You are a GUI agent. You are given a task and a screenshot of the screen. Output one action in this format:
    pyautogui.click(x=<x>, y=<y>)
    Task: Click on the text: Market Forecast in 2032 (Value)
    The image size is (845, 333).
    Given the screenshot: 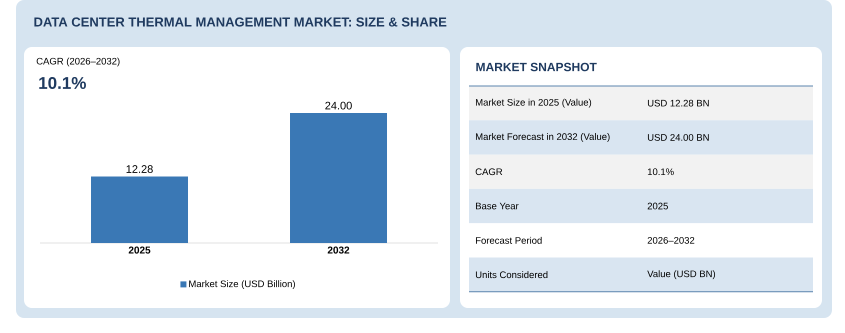 What is the action you would take?
    pyautogui.click(x=543, y=137)
    